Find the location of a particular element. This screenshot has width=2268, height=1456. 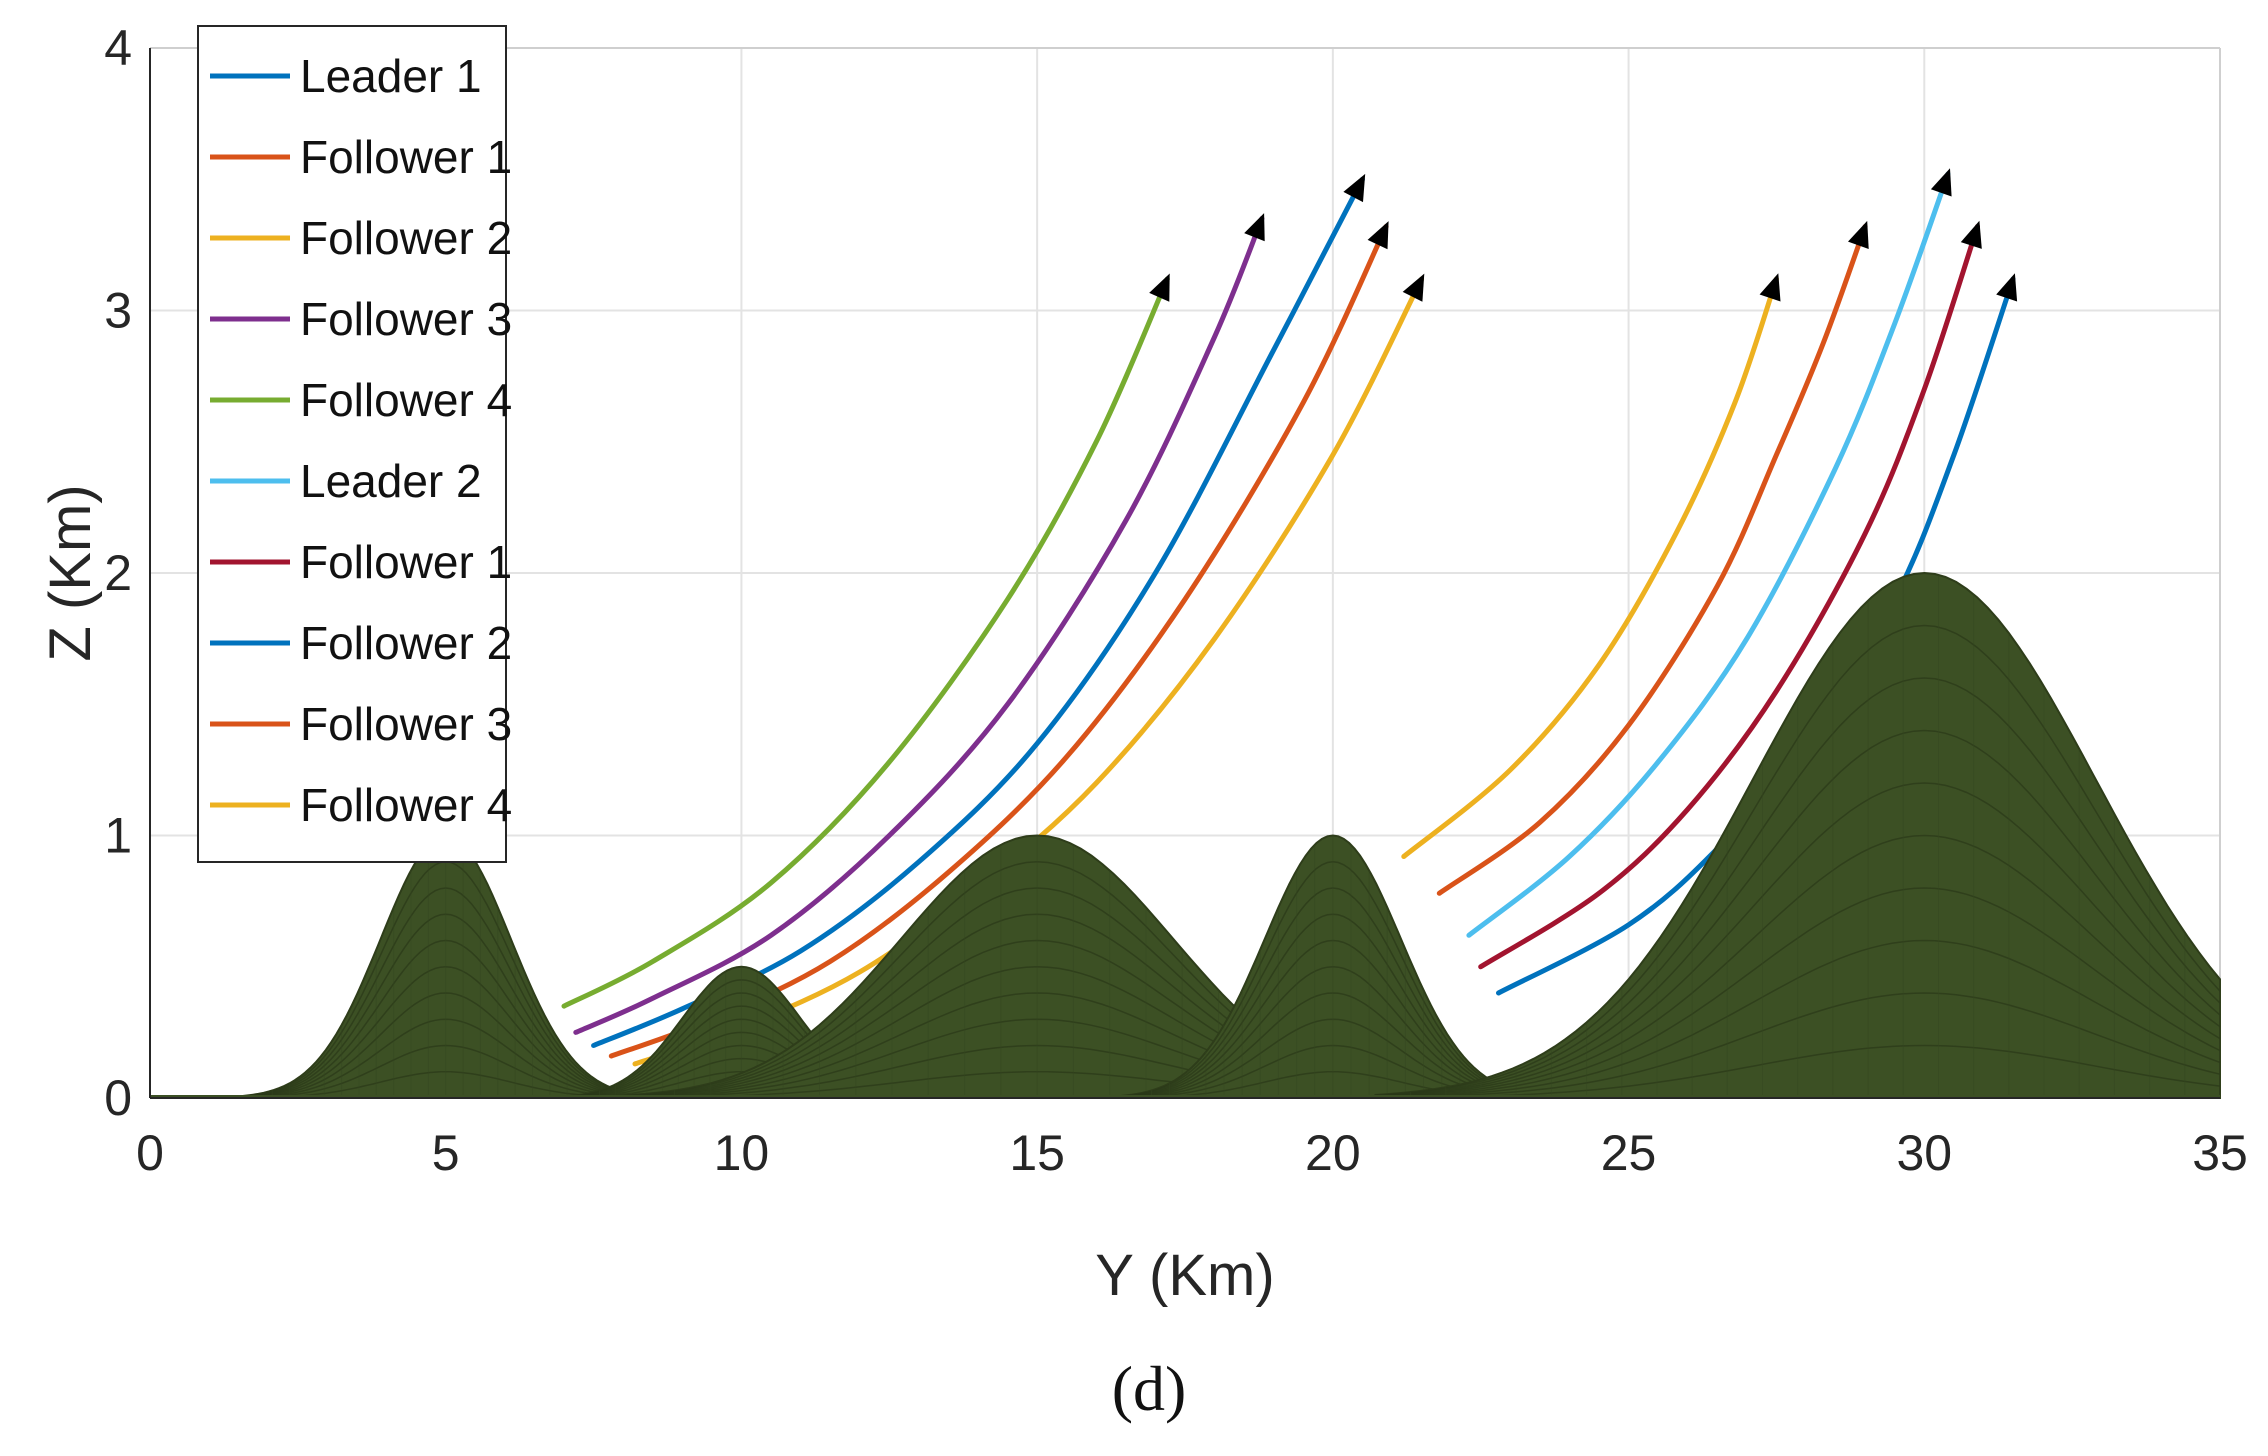

x-tick-label: 25 is located at coordinates (1629, 1153).